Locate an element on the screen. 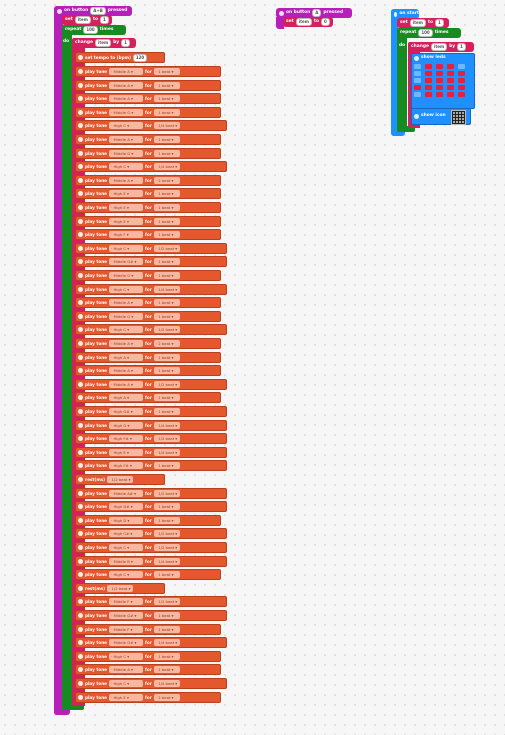  note-dropdown: · Middle B ▾ is located at coordinates (126, 561).